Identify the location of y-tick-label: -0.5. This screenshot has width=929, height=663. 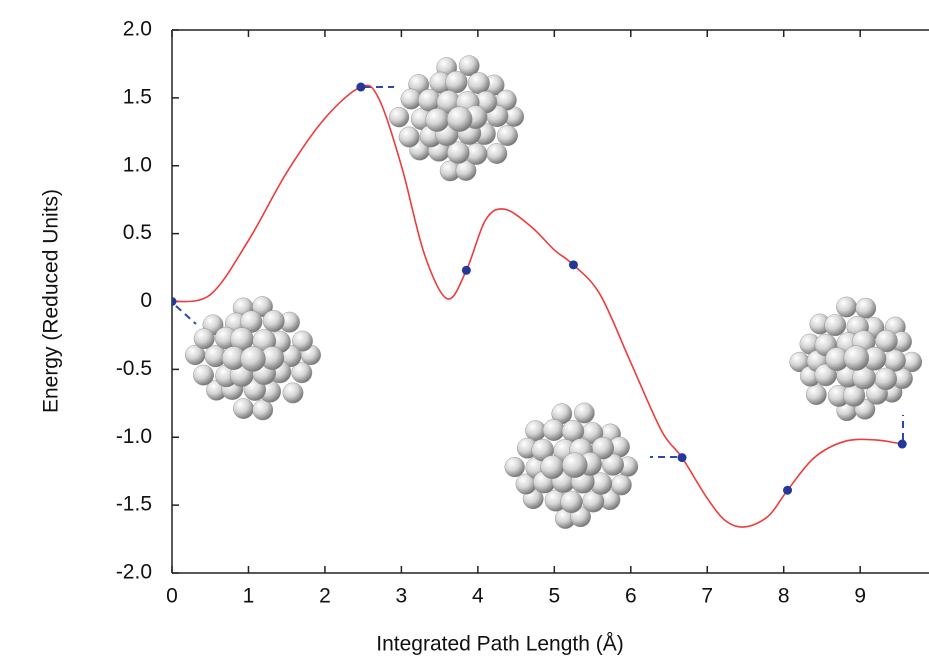
(134, 368).